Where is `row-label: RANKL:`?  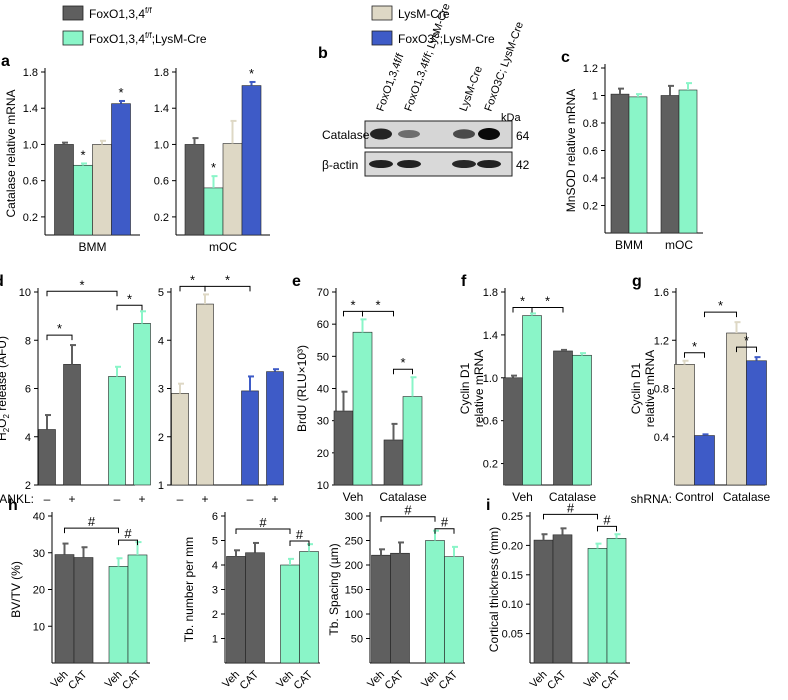
row-label: RANKL: is located at coordinates (17, 499).